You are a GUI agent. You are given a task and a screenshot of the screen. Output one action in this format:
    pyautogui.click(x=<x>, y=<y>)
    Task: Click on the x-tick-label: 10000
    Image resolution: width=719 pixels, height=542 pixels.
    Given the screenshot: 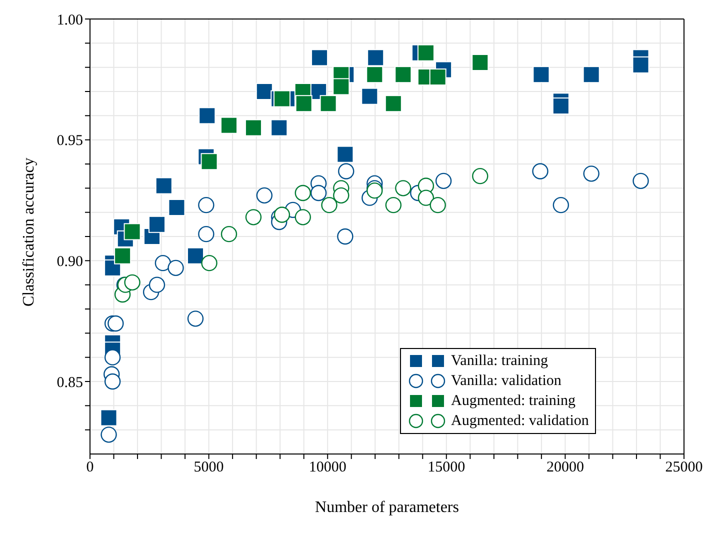 What is the action you would take?
    pyautogui.click(x=327, y=468)
    